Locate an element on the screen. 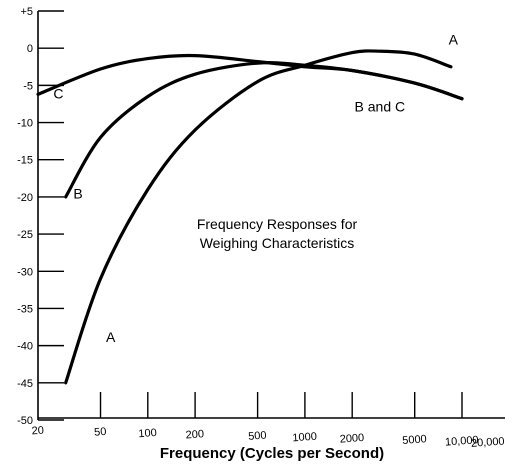  chart-title-line-1: Frequency Responses for is located at coordinates (277, 224).